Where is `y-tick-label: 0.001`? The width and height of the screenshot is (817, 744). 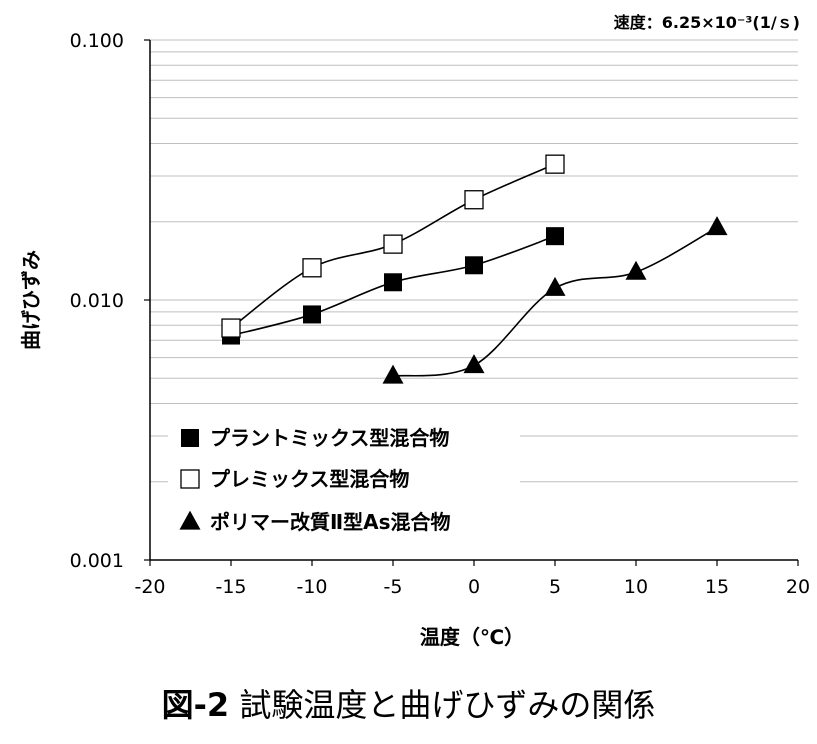
y-tick-label: 0.001 is located at coordinates (97, 561).